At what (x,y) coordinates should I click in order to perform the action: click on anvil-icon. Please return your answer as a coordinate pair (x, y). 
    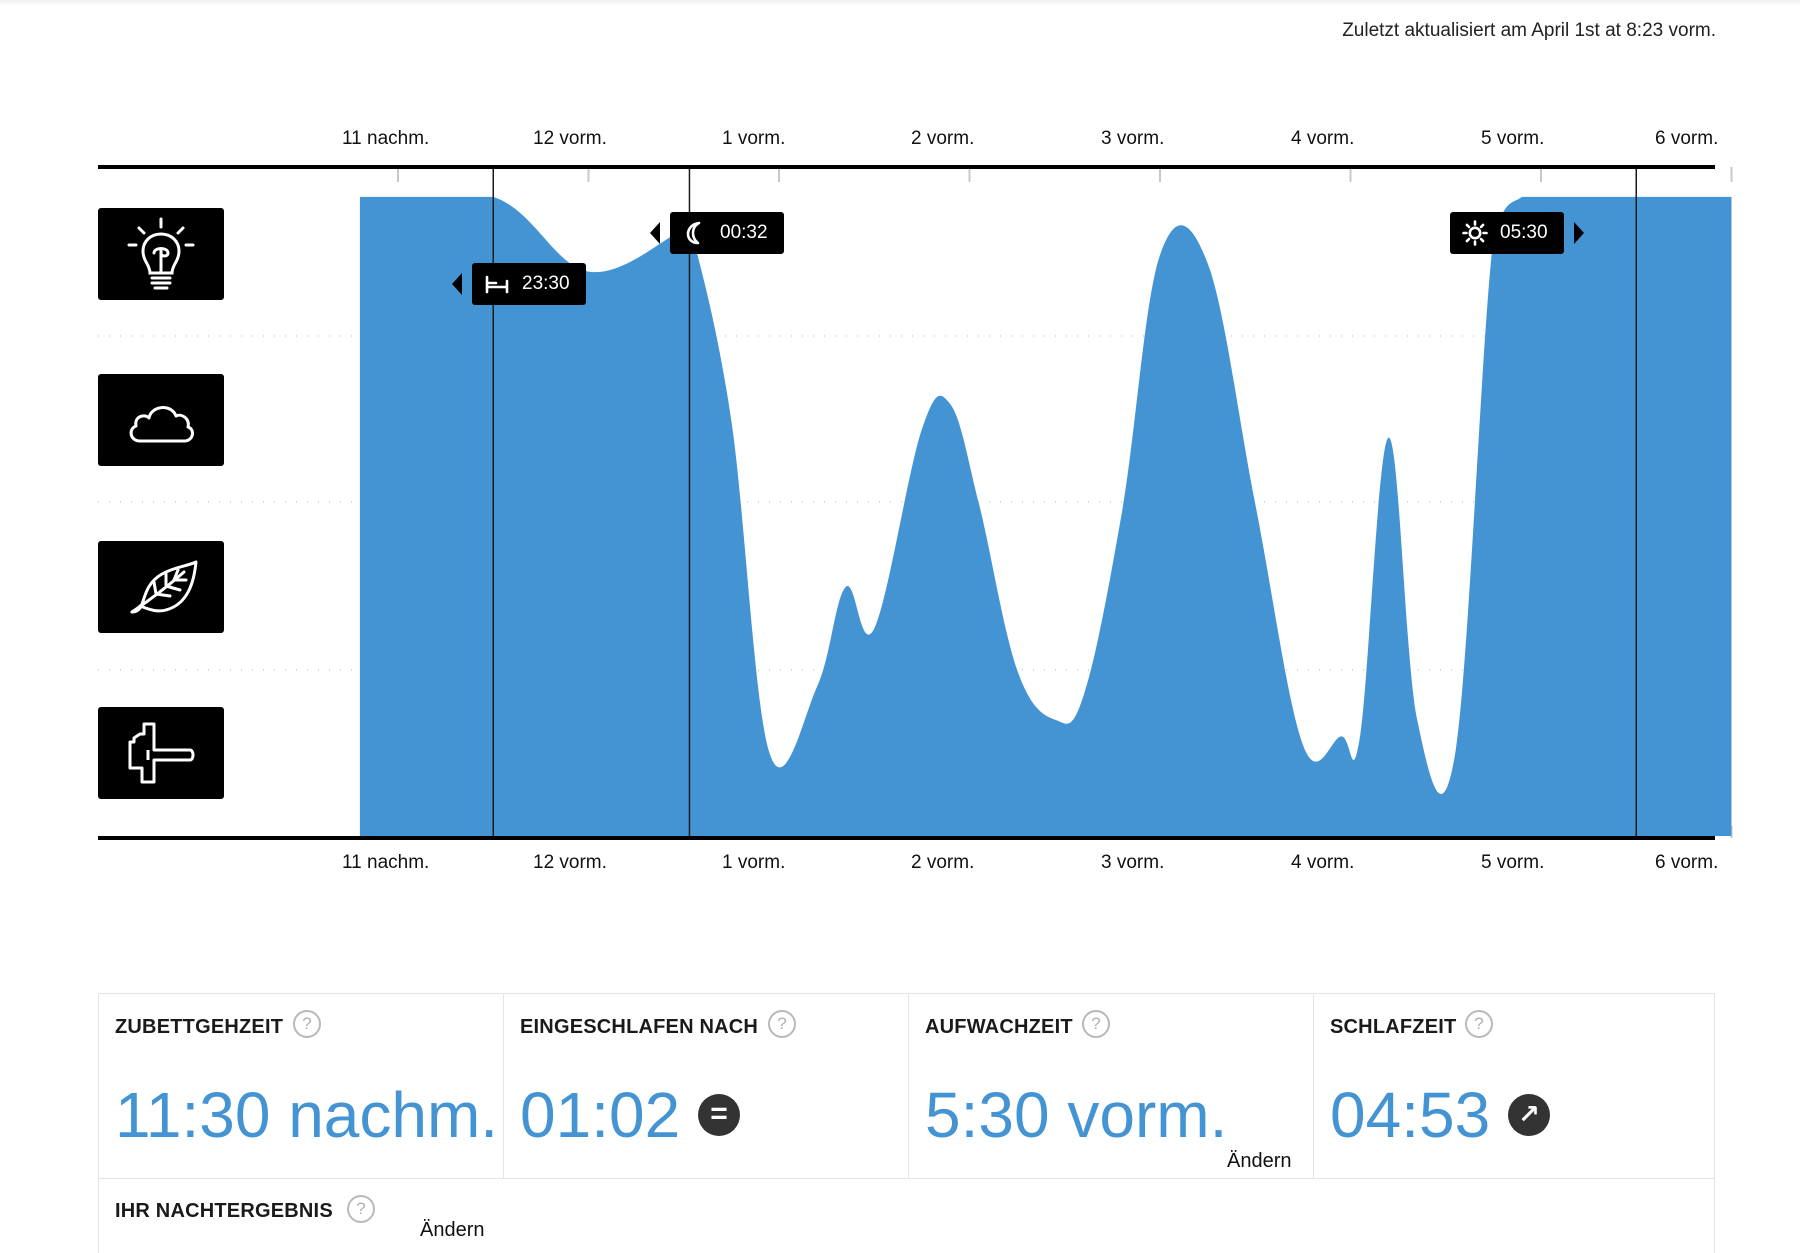
    Looking at the image, I should click on (161, 753).